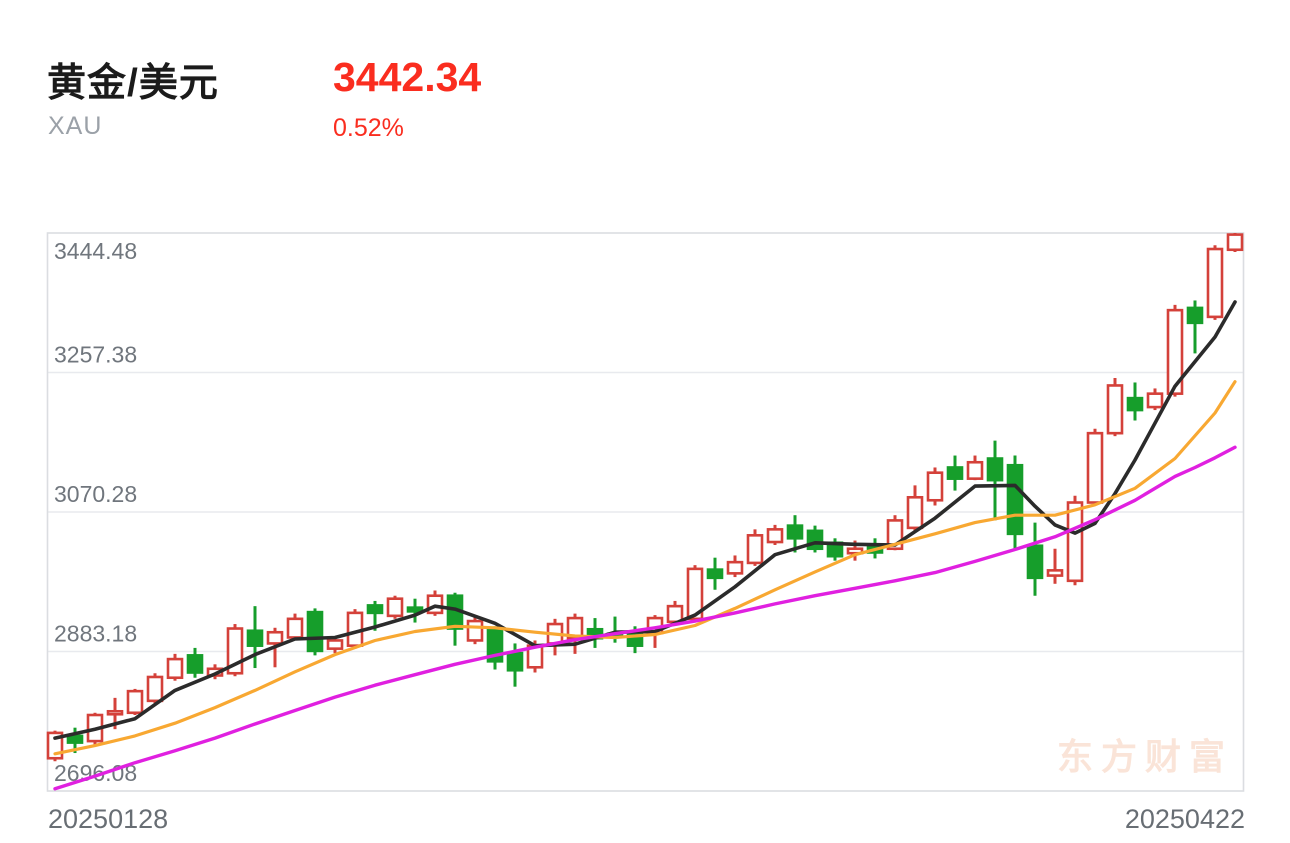 The width and height of the screenshot is (1290, 843). I want to click on change-percent: 0.52%, so click(368, 128).